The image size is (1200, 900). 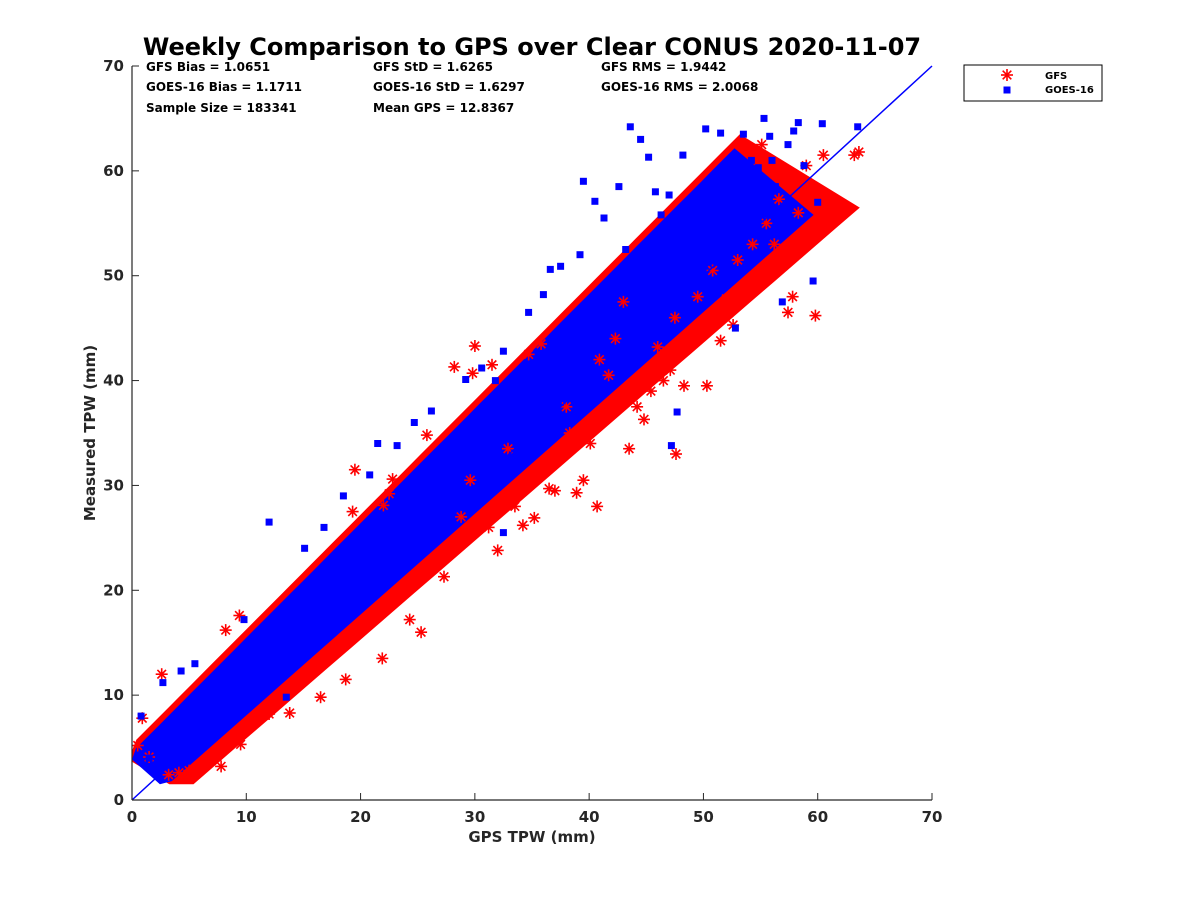 What do you see at coordinates (817, 817) in the screenshot?
I see `x-tick-label: 60` at bounding box center [817, 817].